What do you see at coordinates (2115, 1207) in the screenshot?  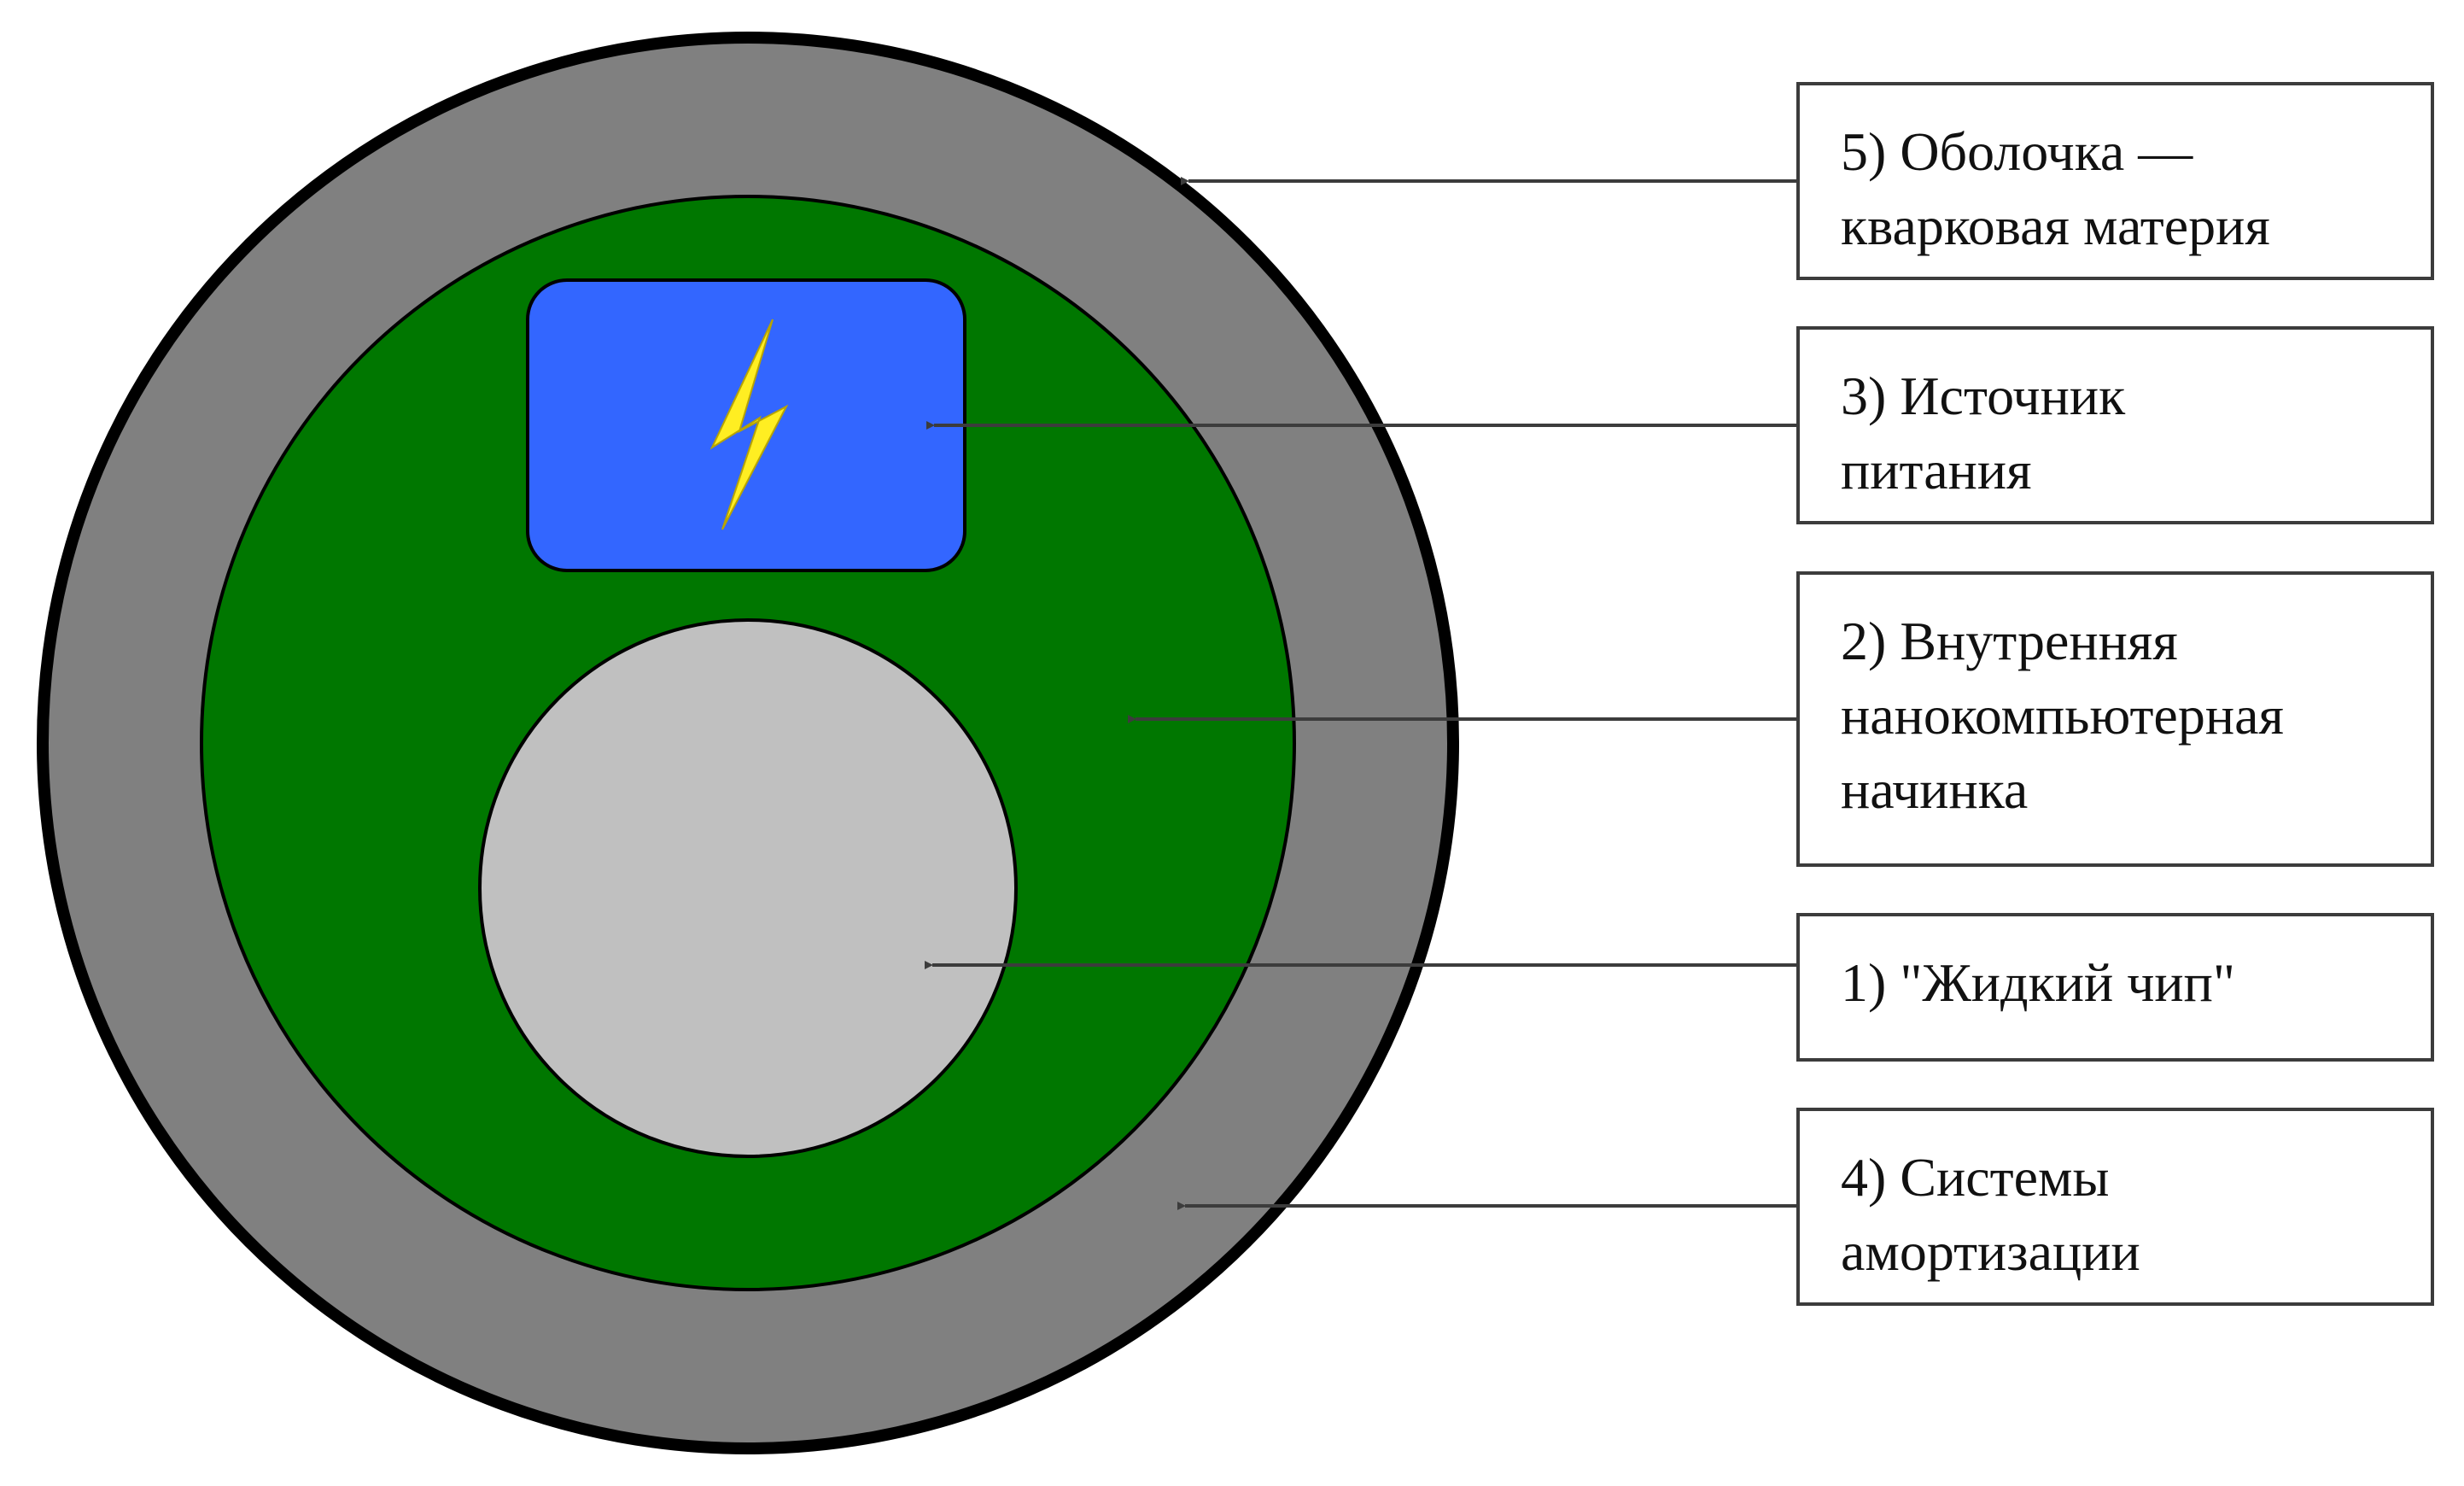 I see `label-damping: 4) Системы амортизации` at bounding box center [2115, 1207].